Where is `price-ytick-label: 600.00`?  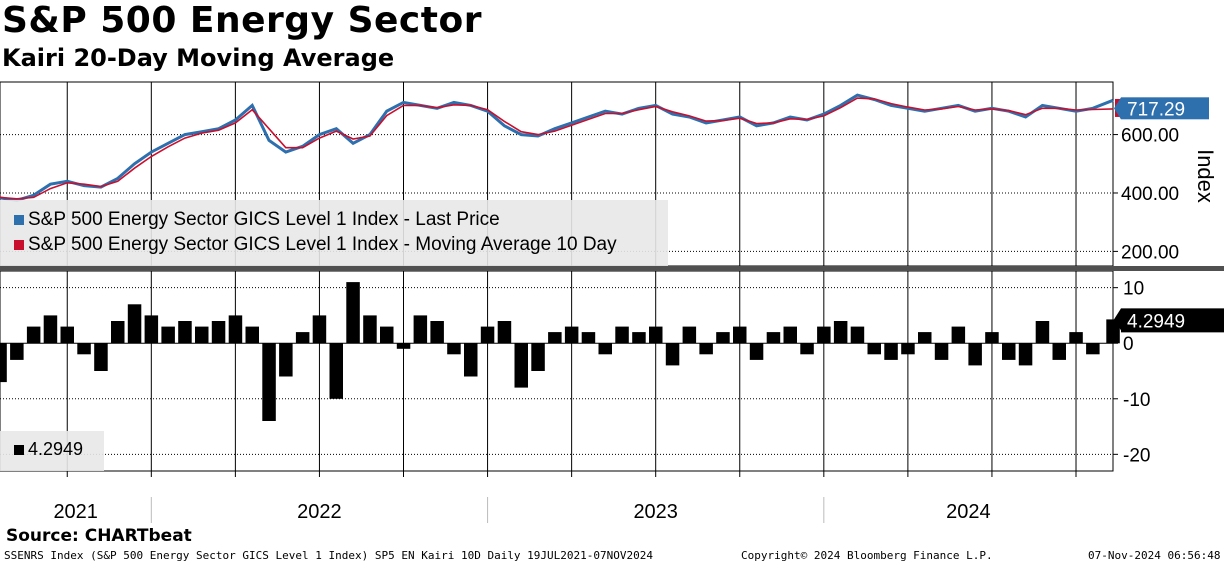
price-ytick-label: 600.00 is located at coordinates (1150, 136).